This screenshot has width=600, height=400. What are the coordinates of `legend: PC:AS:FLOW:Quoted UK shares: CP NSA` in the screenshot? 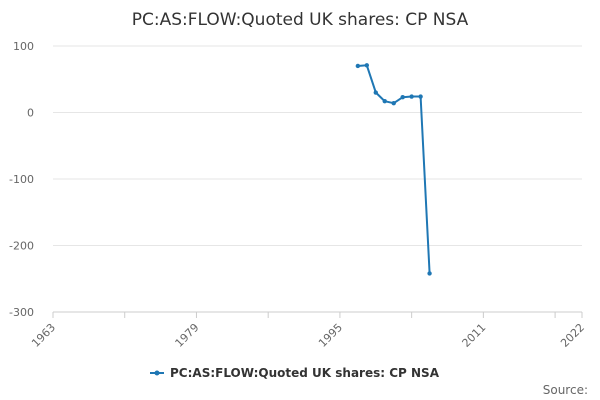 It's located at (295, 373).